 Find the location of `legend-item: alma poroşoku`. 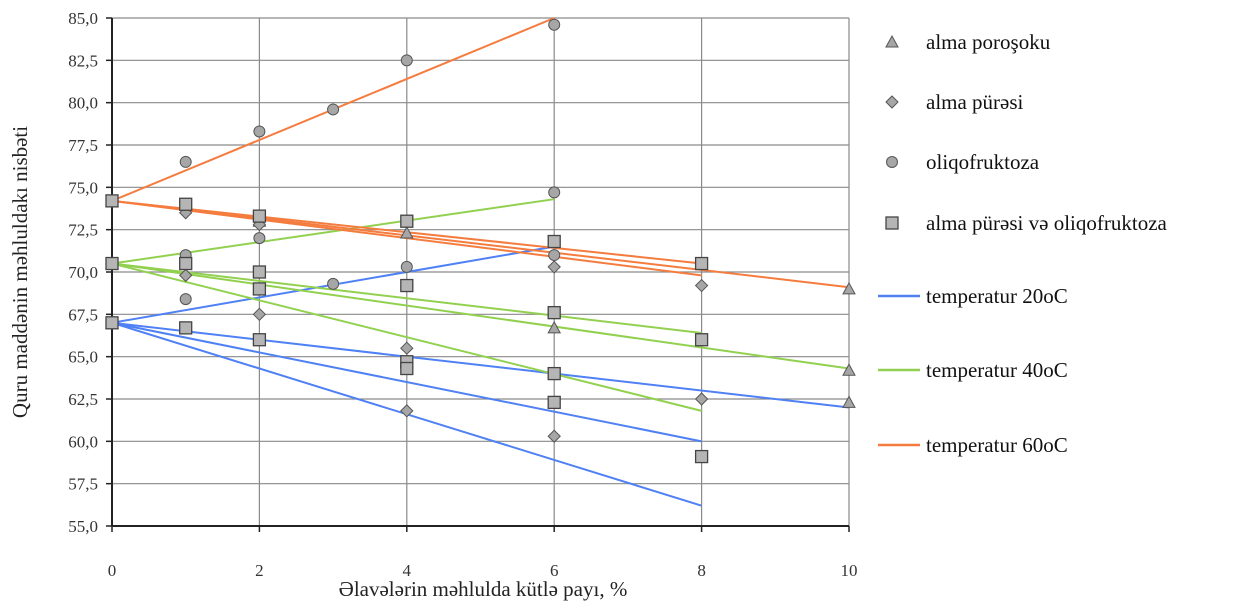

legend-item: alma poroşoku is located at coordinates (964, 42).